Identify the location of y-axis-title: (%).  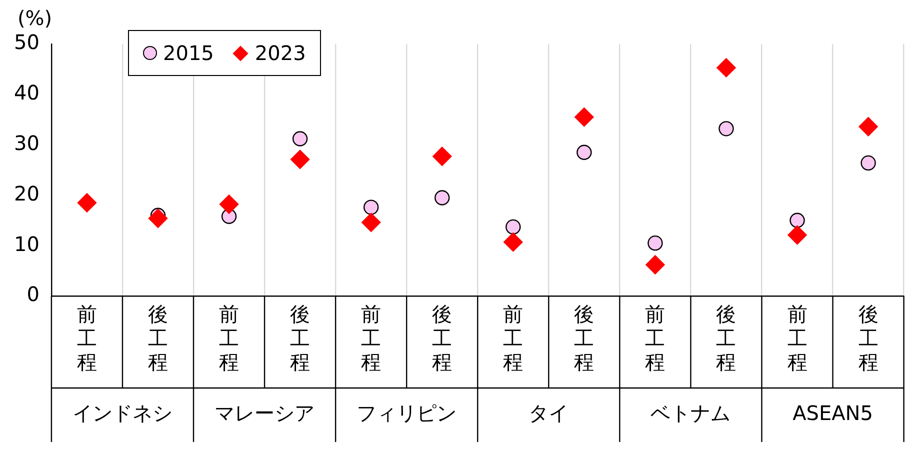
(34, 18).